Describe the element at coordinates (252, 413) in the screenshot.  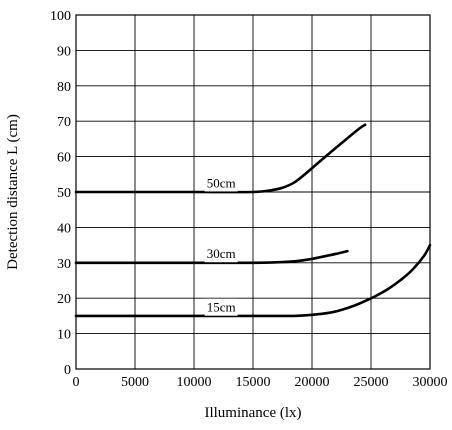
I see `x-axis-label: Illuminance (lx)` at that location.